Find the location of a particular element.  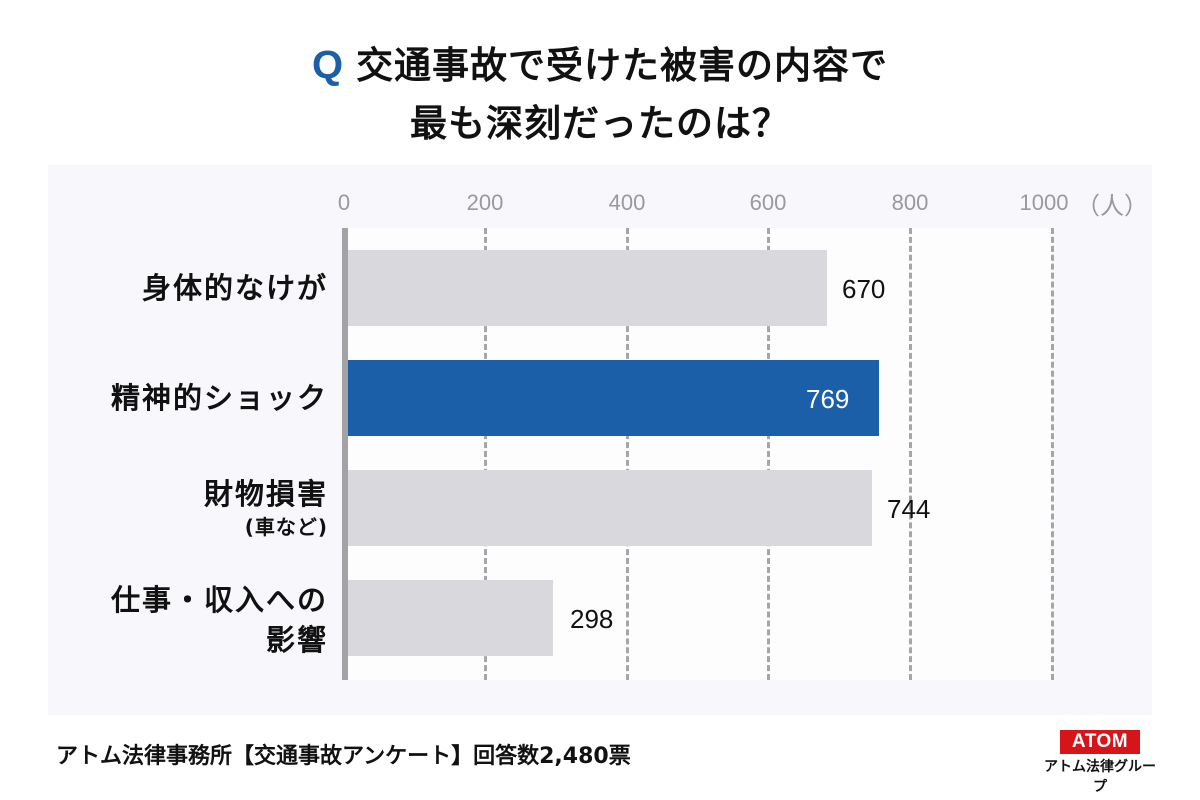

bar-value: 769 is located at coordinates (828, 399).